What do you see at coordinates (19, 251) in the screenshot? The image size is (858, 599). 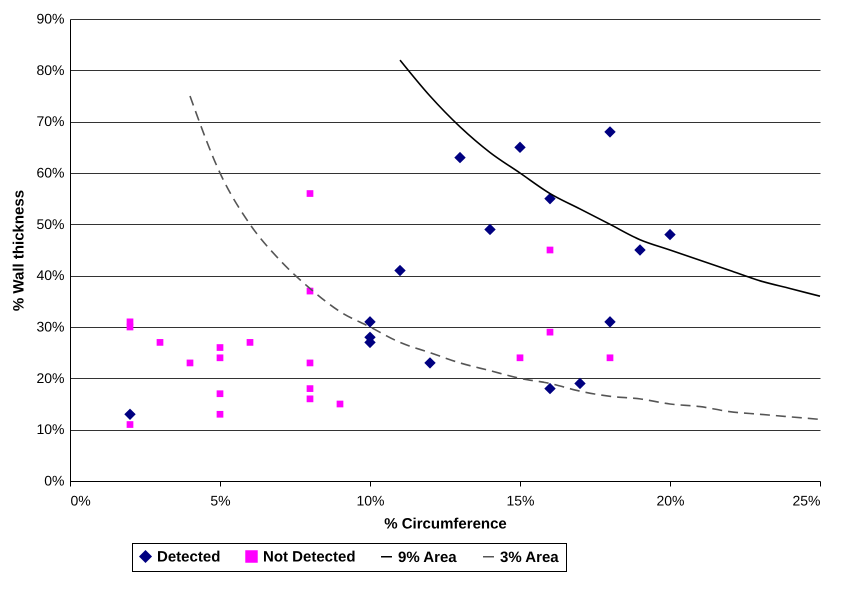 I see `y-axis-title: % Wall thickness` at bounding box center [19, 251].